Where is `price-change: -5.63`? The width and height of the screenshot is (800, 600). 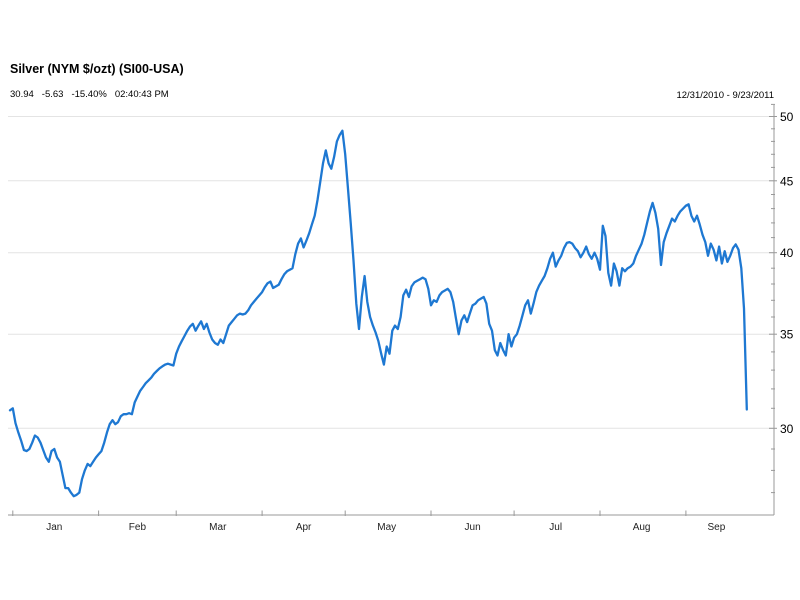 price-change: -5.63 is located at coordinates (52, 94).